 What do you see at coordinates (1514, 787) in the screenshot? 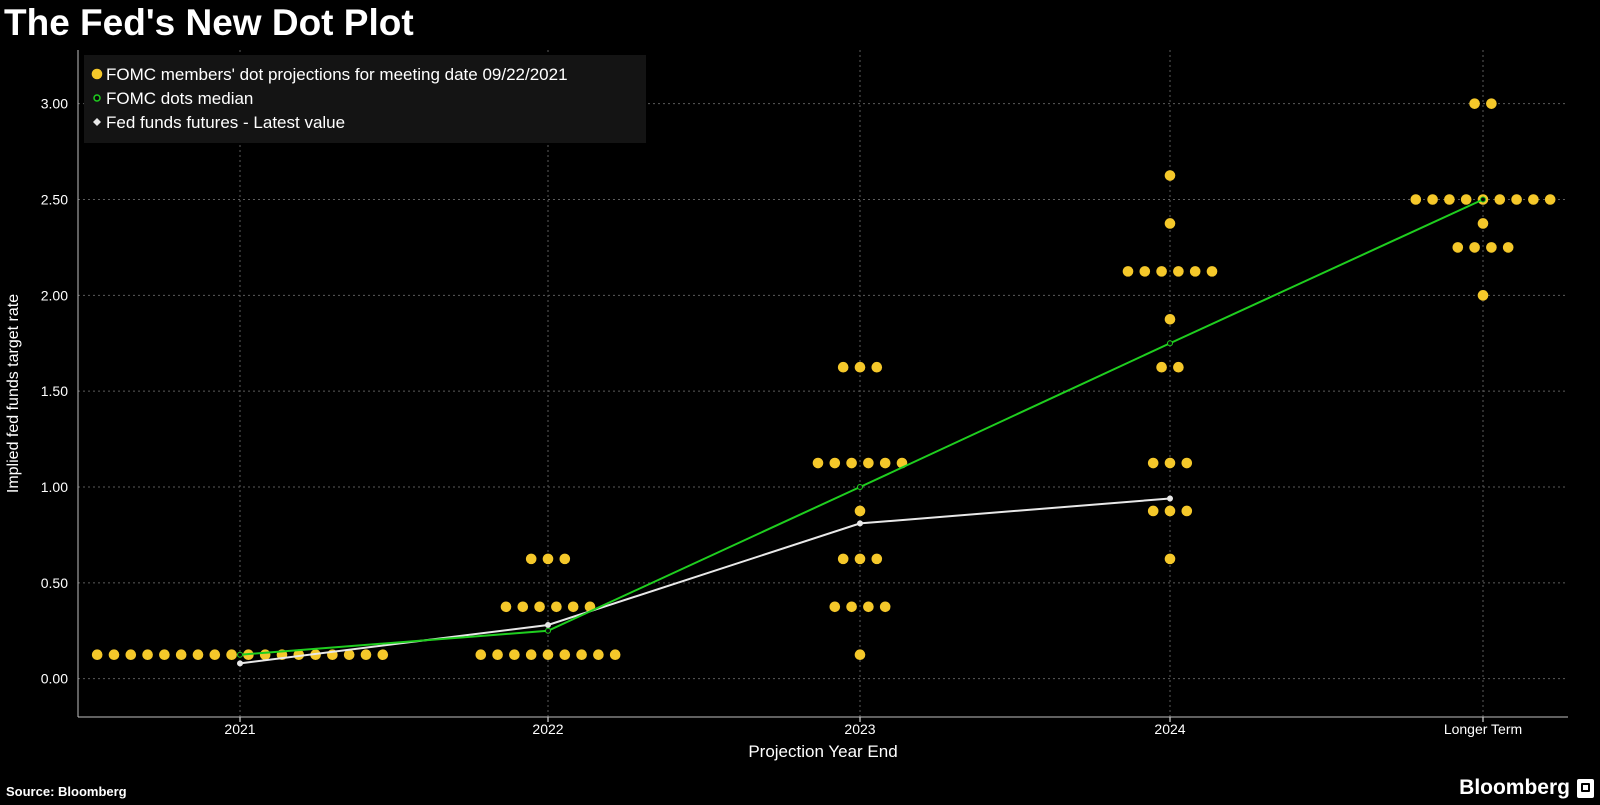
I see `bloomberg-logo: Bloomberg` at bounding box center [1514, 787].